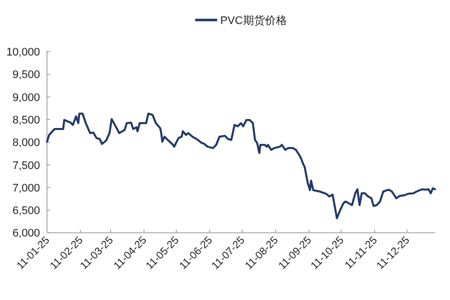 The width and height of the screenshot is (450, 300). Describe the element at coordinates (253, 21) in the screenshot. I see `legend-label: PVC期货价格` at that location.